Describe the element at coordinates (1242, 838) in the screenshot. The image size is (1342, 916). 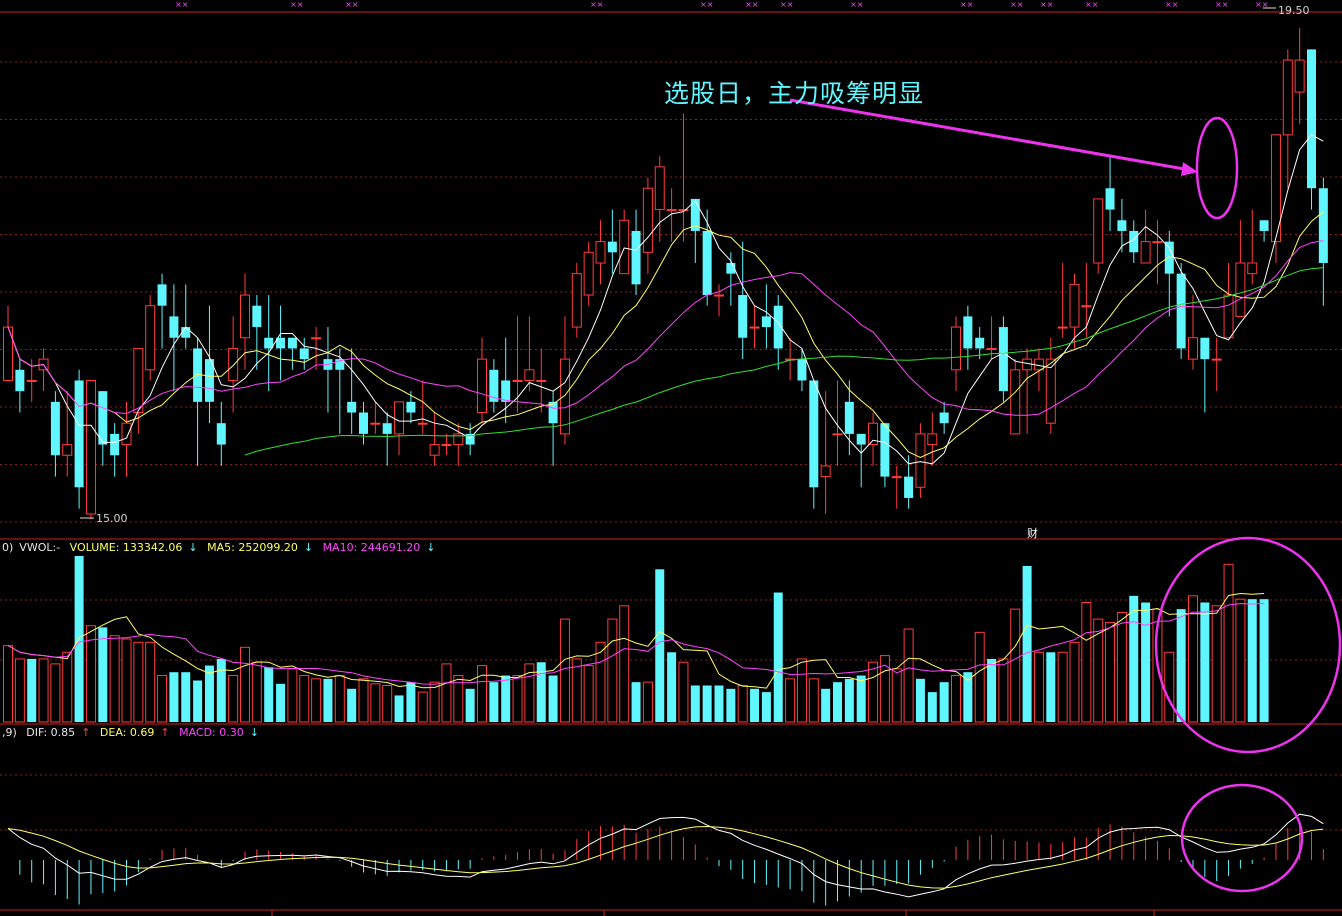
I see `macd-highlight-ellipse` at that location.